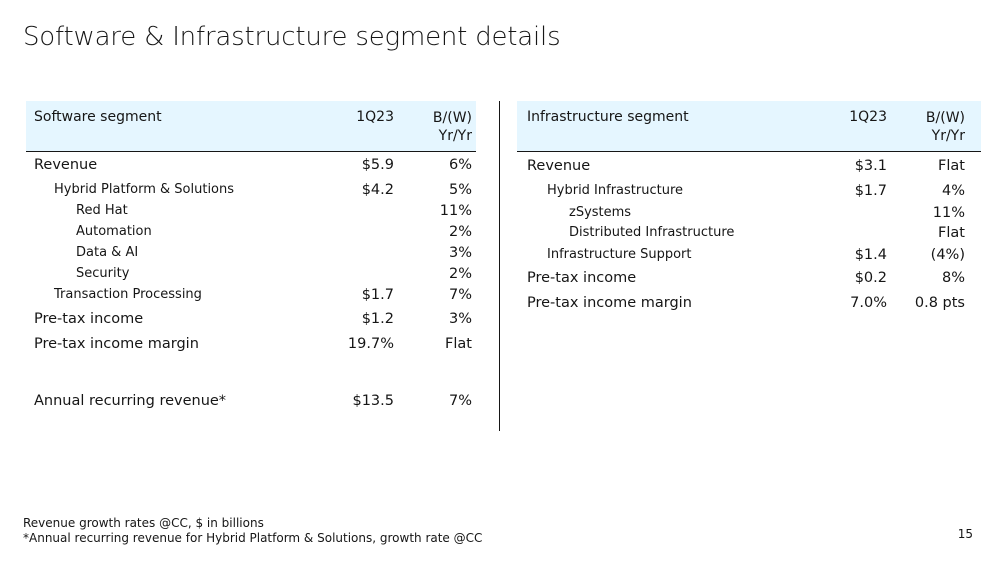 This screenshot has width=999, height=562. I want to click on table-row: Data & AI 3%, so click(251, 255).